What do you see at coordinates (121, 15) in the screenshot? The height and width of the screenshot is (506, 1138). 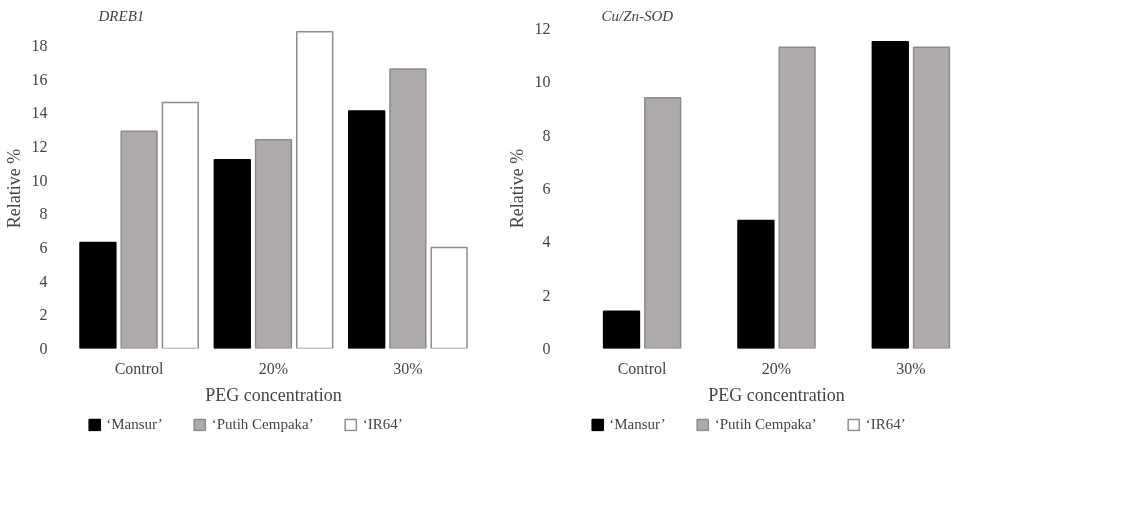 I see `chart-title: DREB1` at bounding box center [121, 15].